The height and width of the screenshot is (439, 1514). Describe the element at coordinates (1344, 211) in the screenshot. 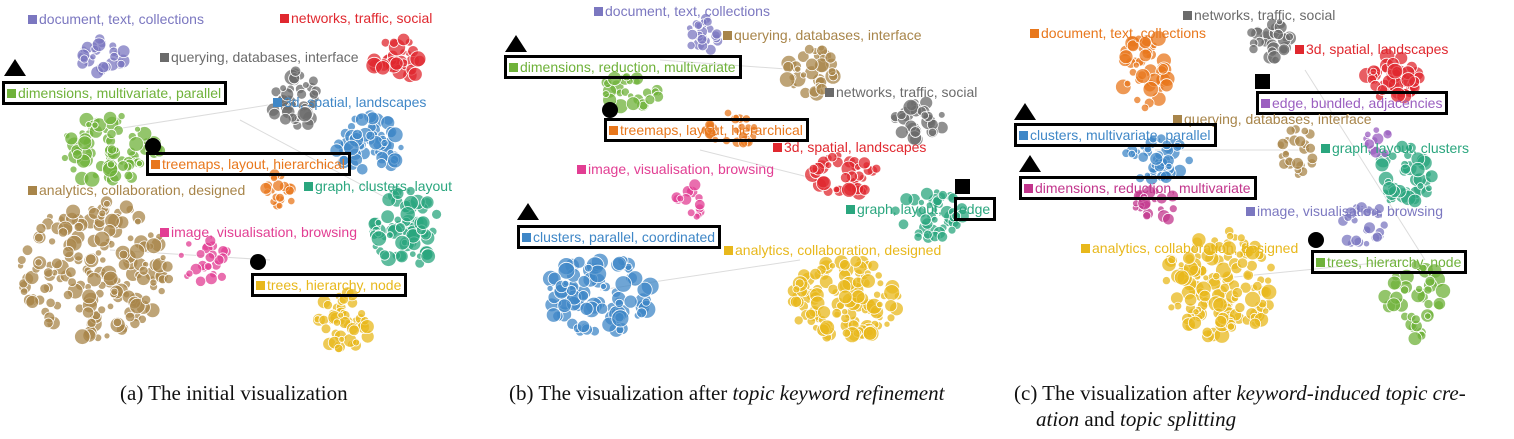

I see `topic-label: image, visualisation, browsing` at that location.